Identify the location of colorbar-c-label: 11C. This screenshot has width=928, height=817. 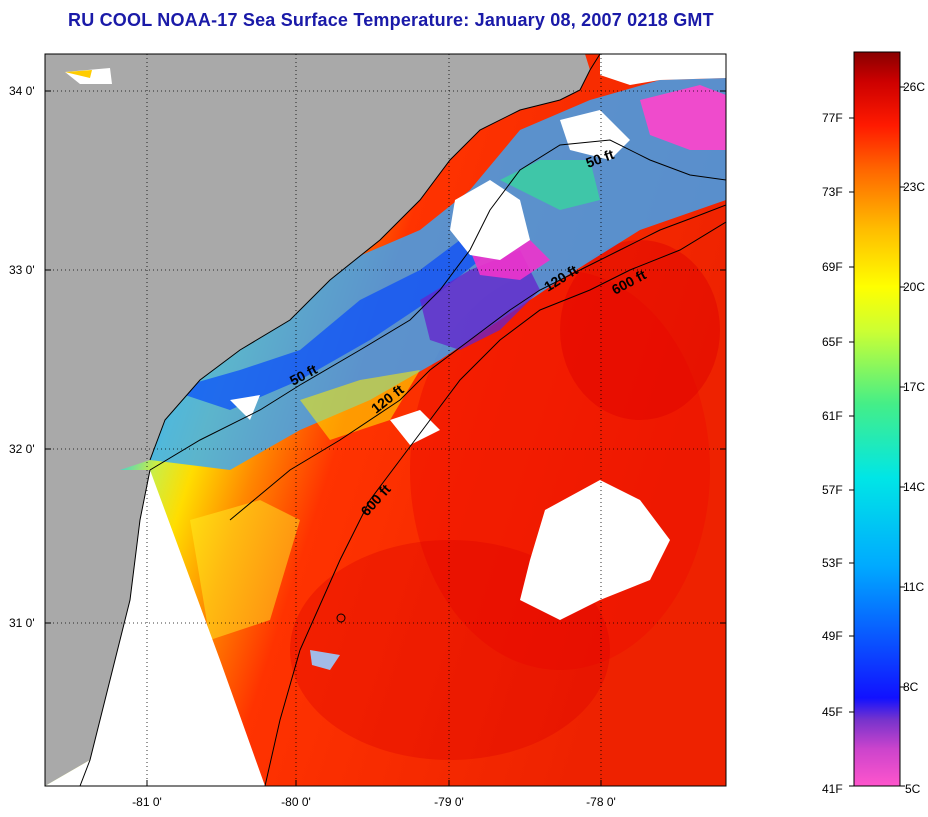
(913, 587).